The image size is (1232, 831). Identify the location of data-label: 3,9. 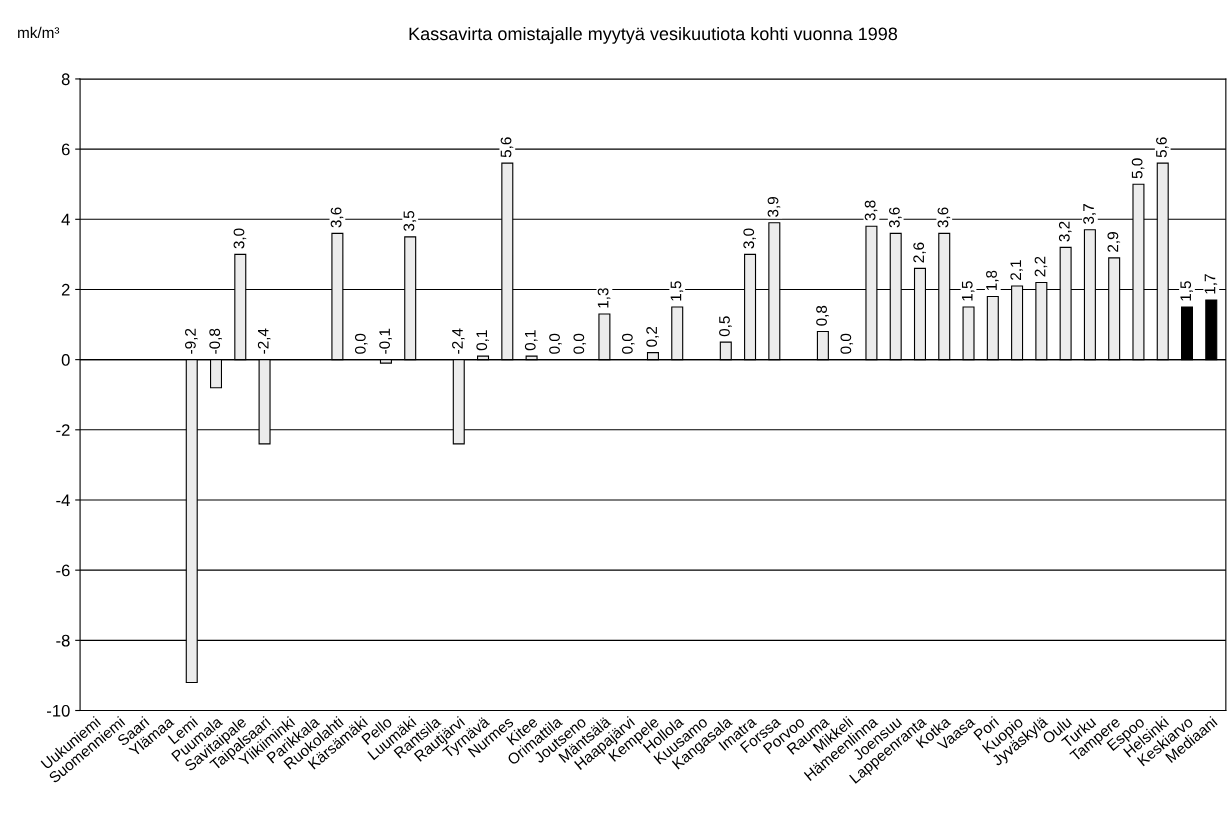
(774, 207).